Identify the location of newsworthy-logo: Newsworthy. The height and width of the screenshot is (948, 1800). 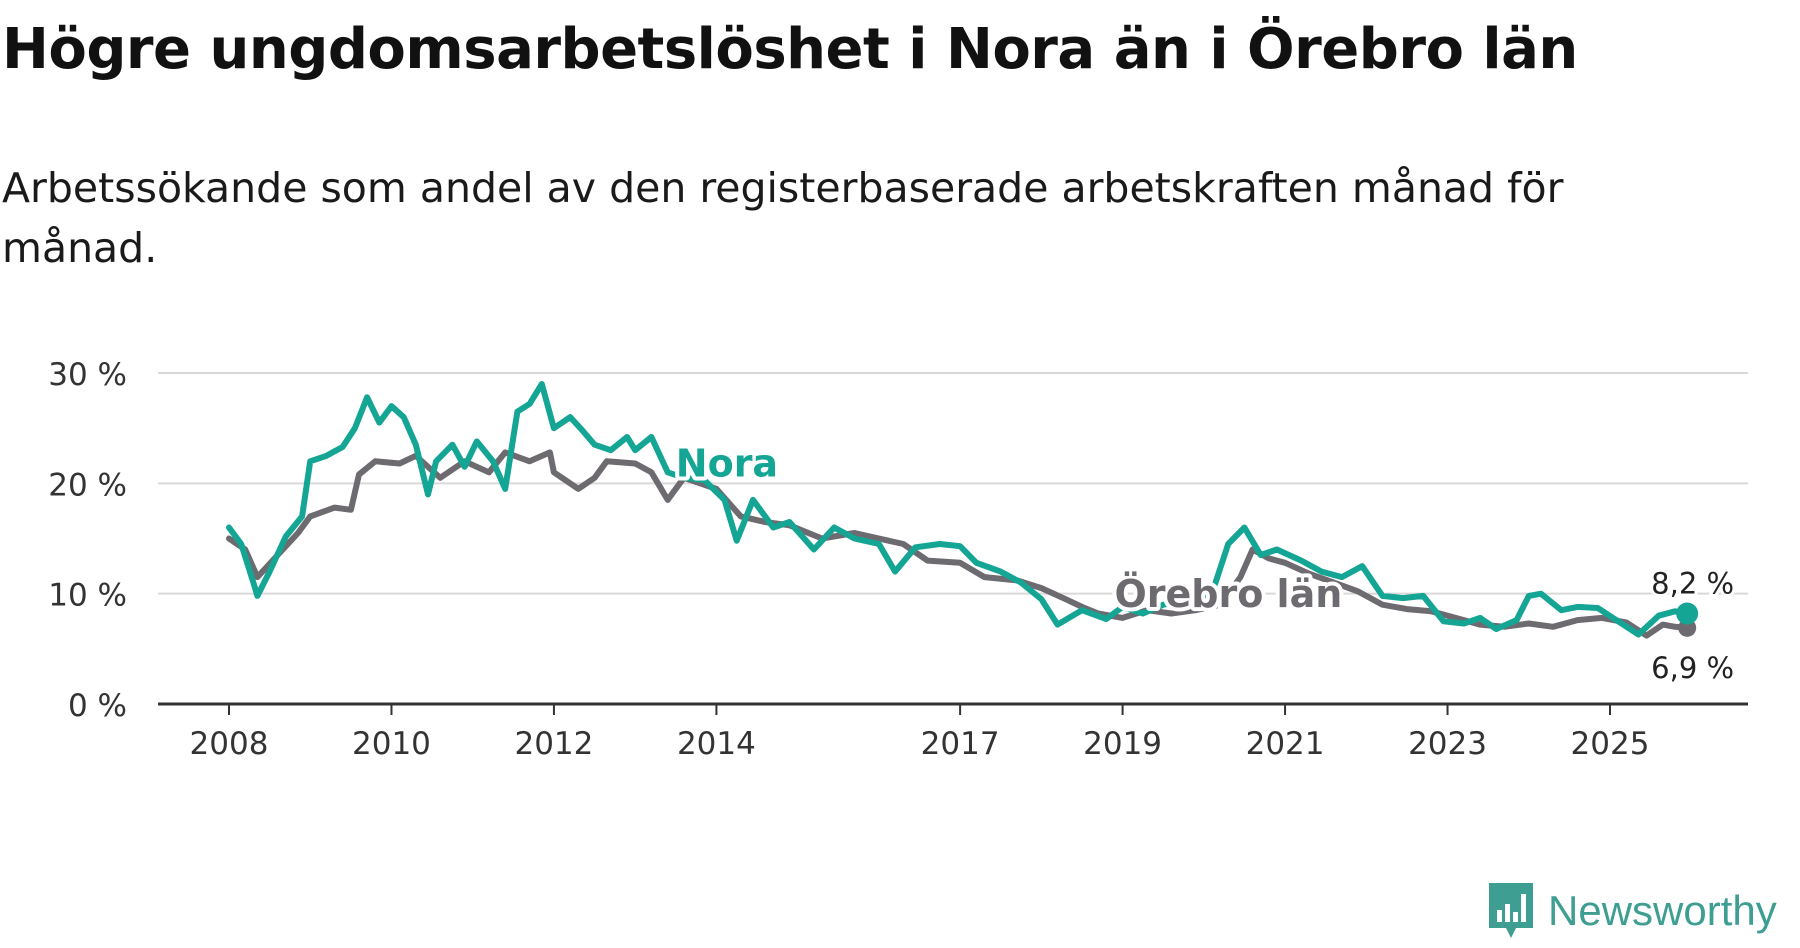
(1631, 911).